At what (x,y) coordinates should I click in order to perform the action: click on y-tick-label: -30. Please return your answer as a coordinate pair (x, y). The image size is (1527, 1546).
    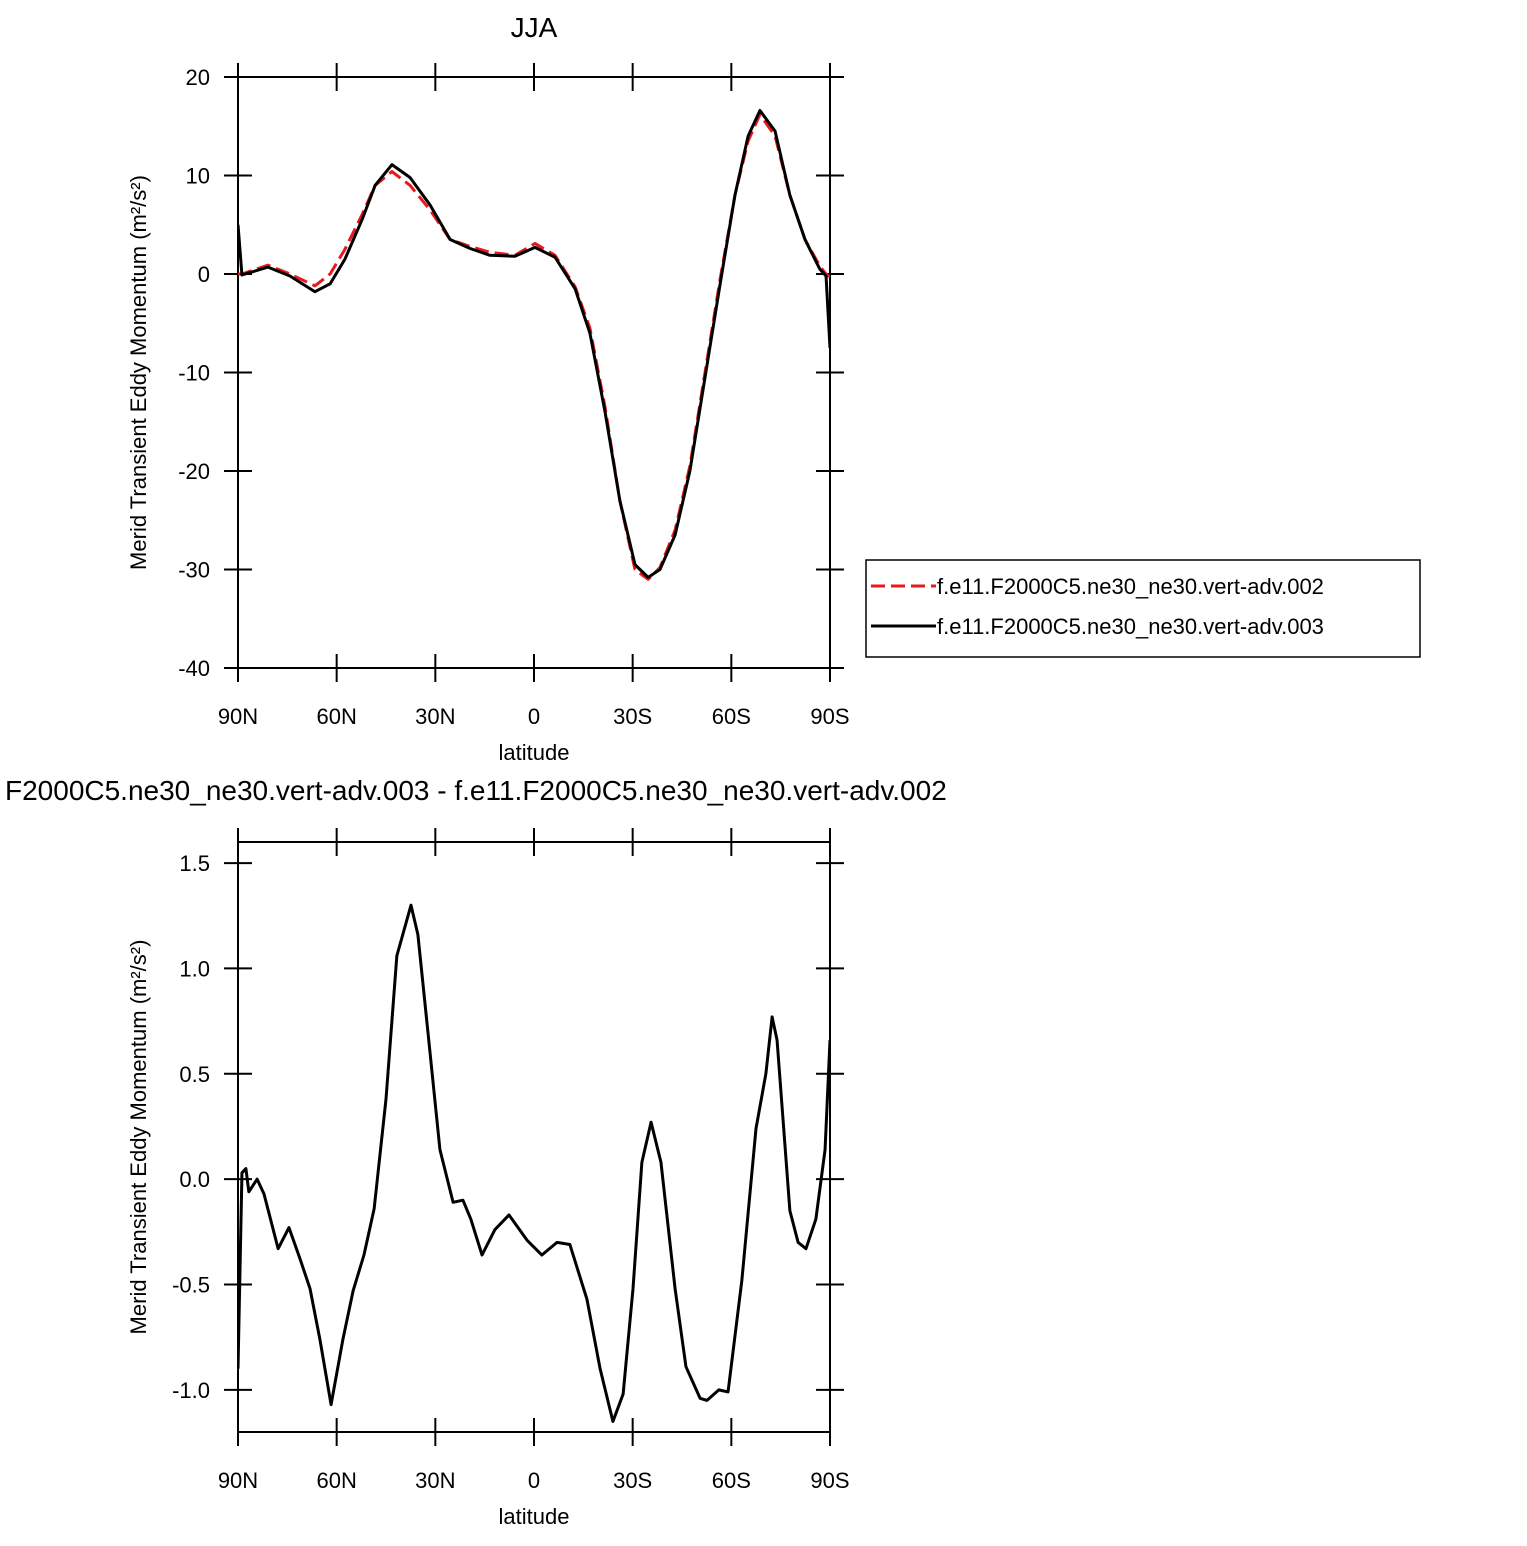
    Looking at the image, I should click on (194, 570).